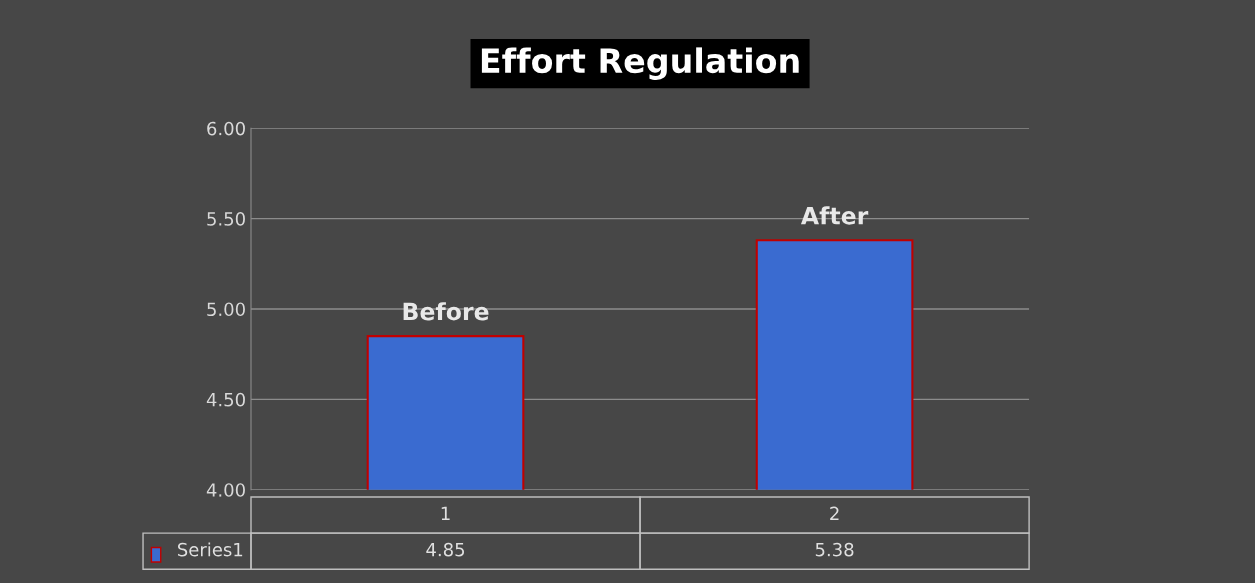  I want to click on annotation: After, so click(834, 215).